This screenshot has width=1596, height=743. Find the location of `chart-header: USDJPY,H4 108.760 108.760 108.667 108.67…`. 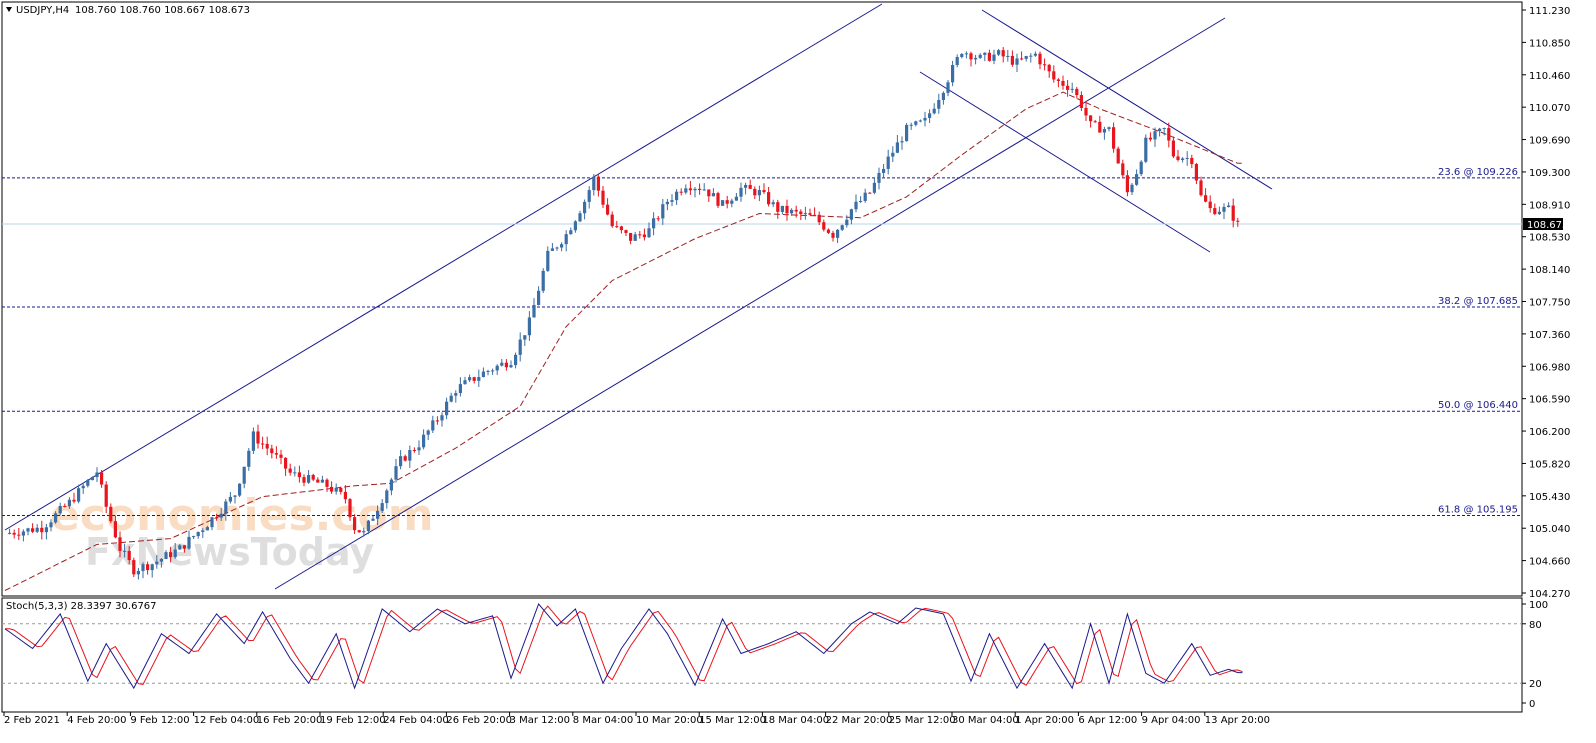

chart-header: USDJPY,H4 108.760 108.760 108.667 108.67… is located at coordinates (128, 10).